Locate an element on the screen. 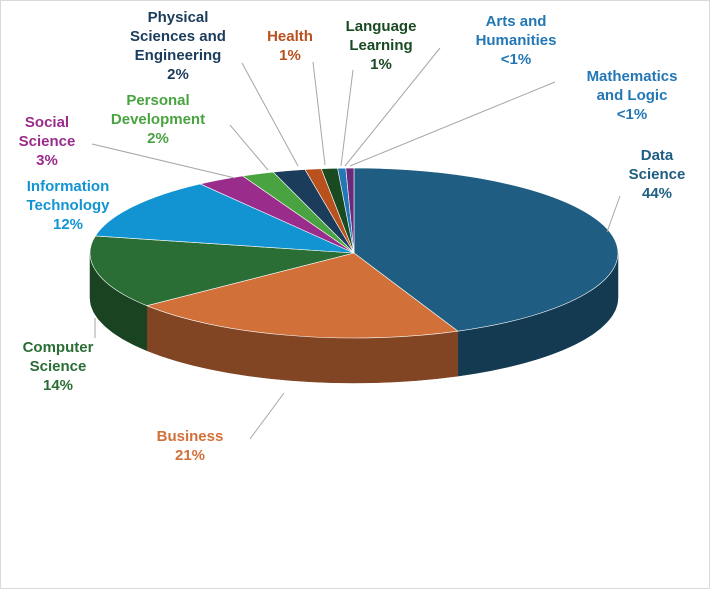  data-label-category: Technology is located at coordinates (68, 205).